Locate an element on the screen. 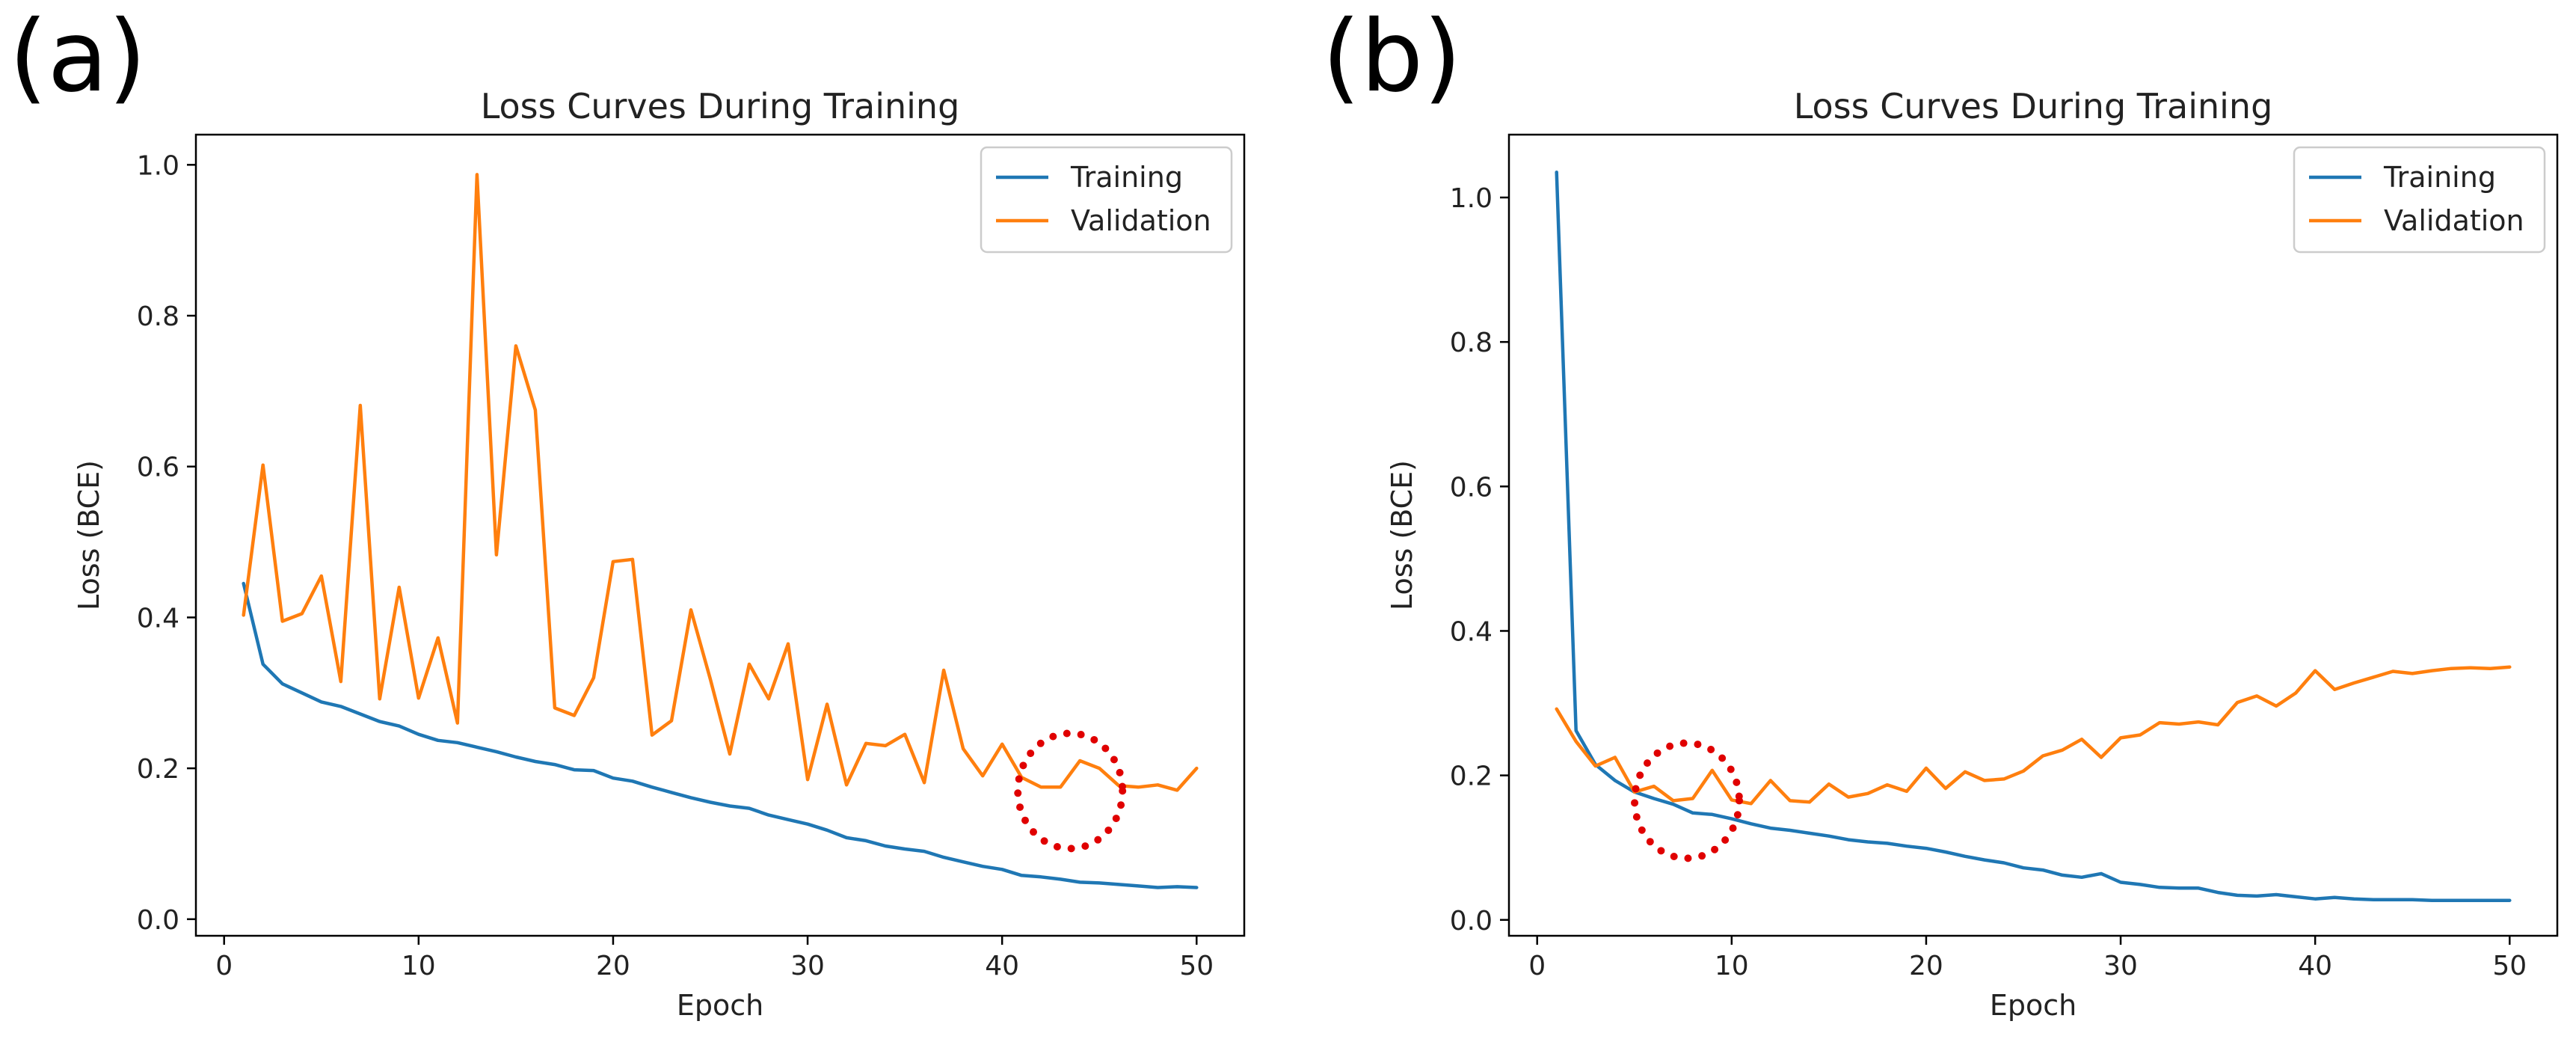 The height and width of the screenshot is (1039, 2576). panel-0-x-tick-label-10: 10 is located at coordinates (419, 966).